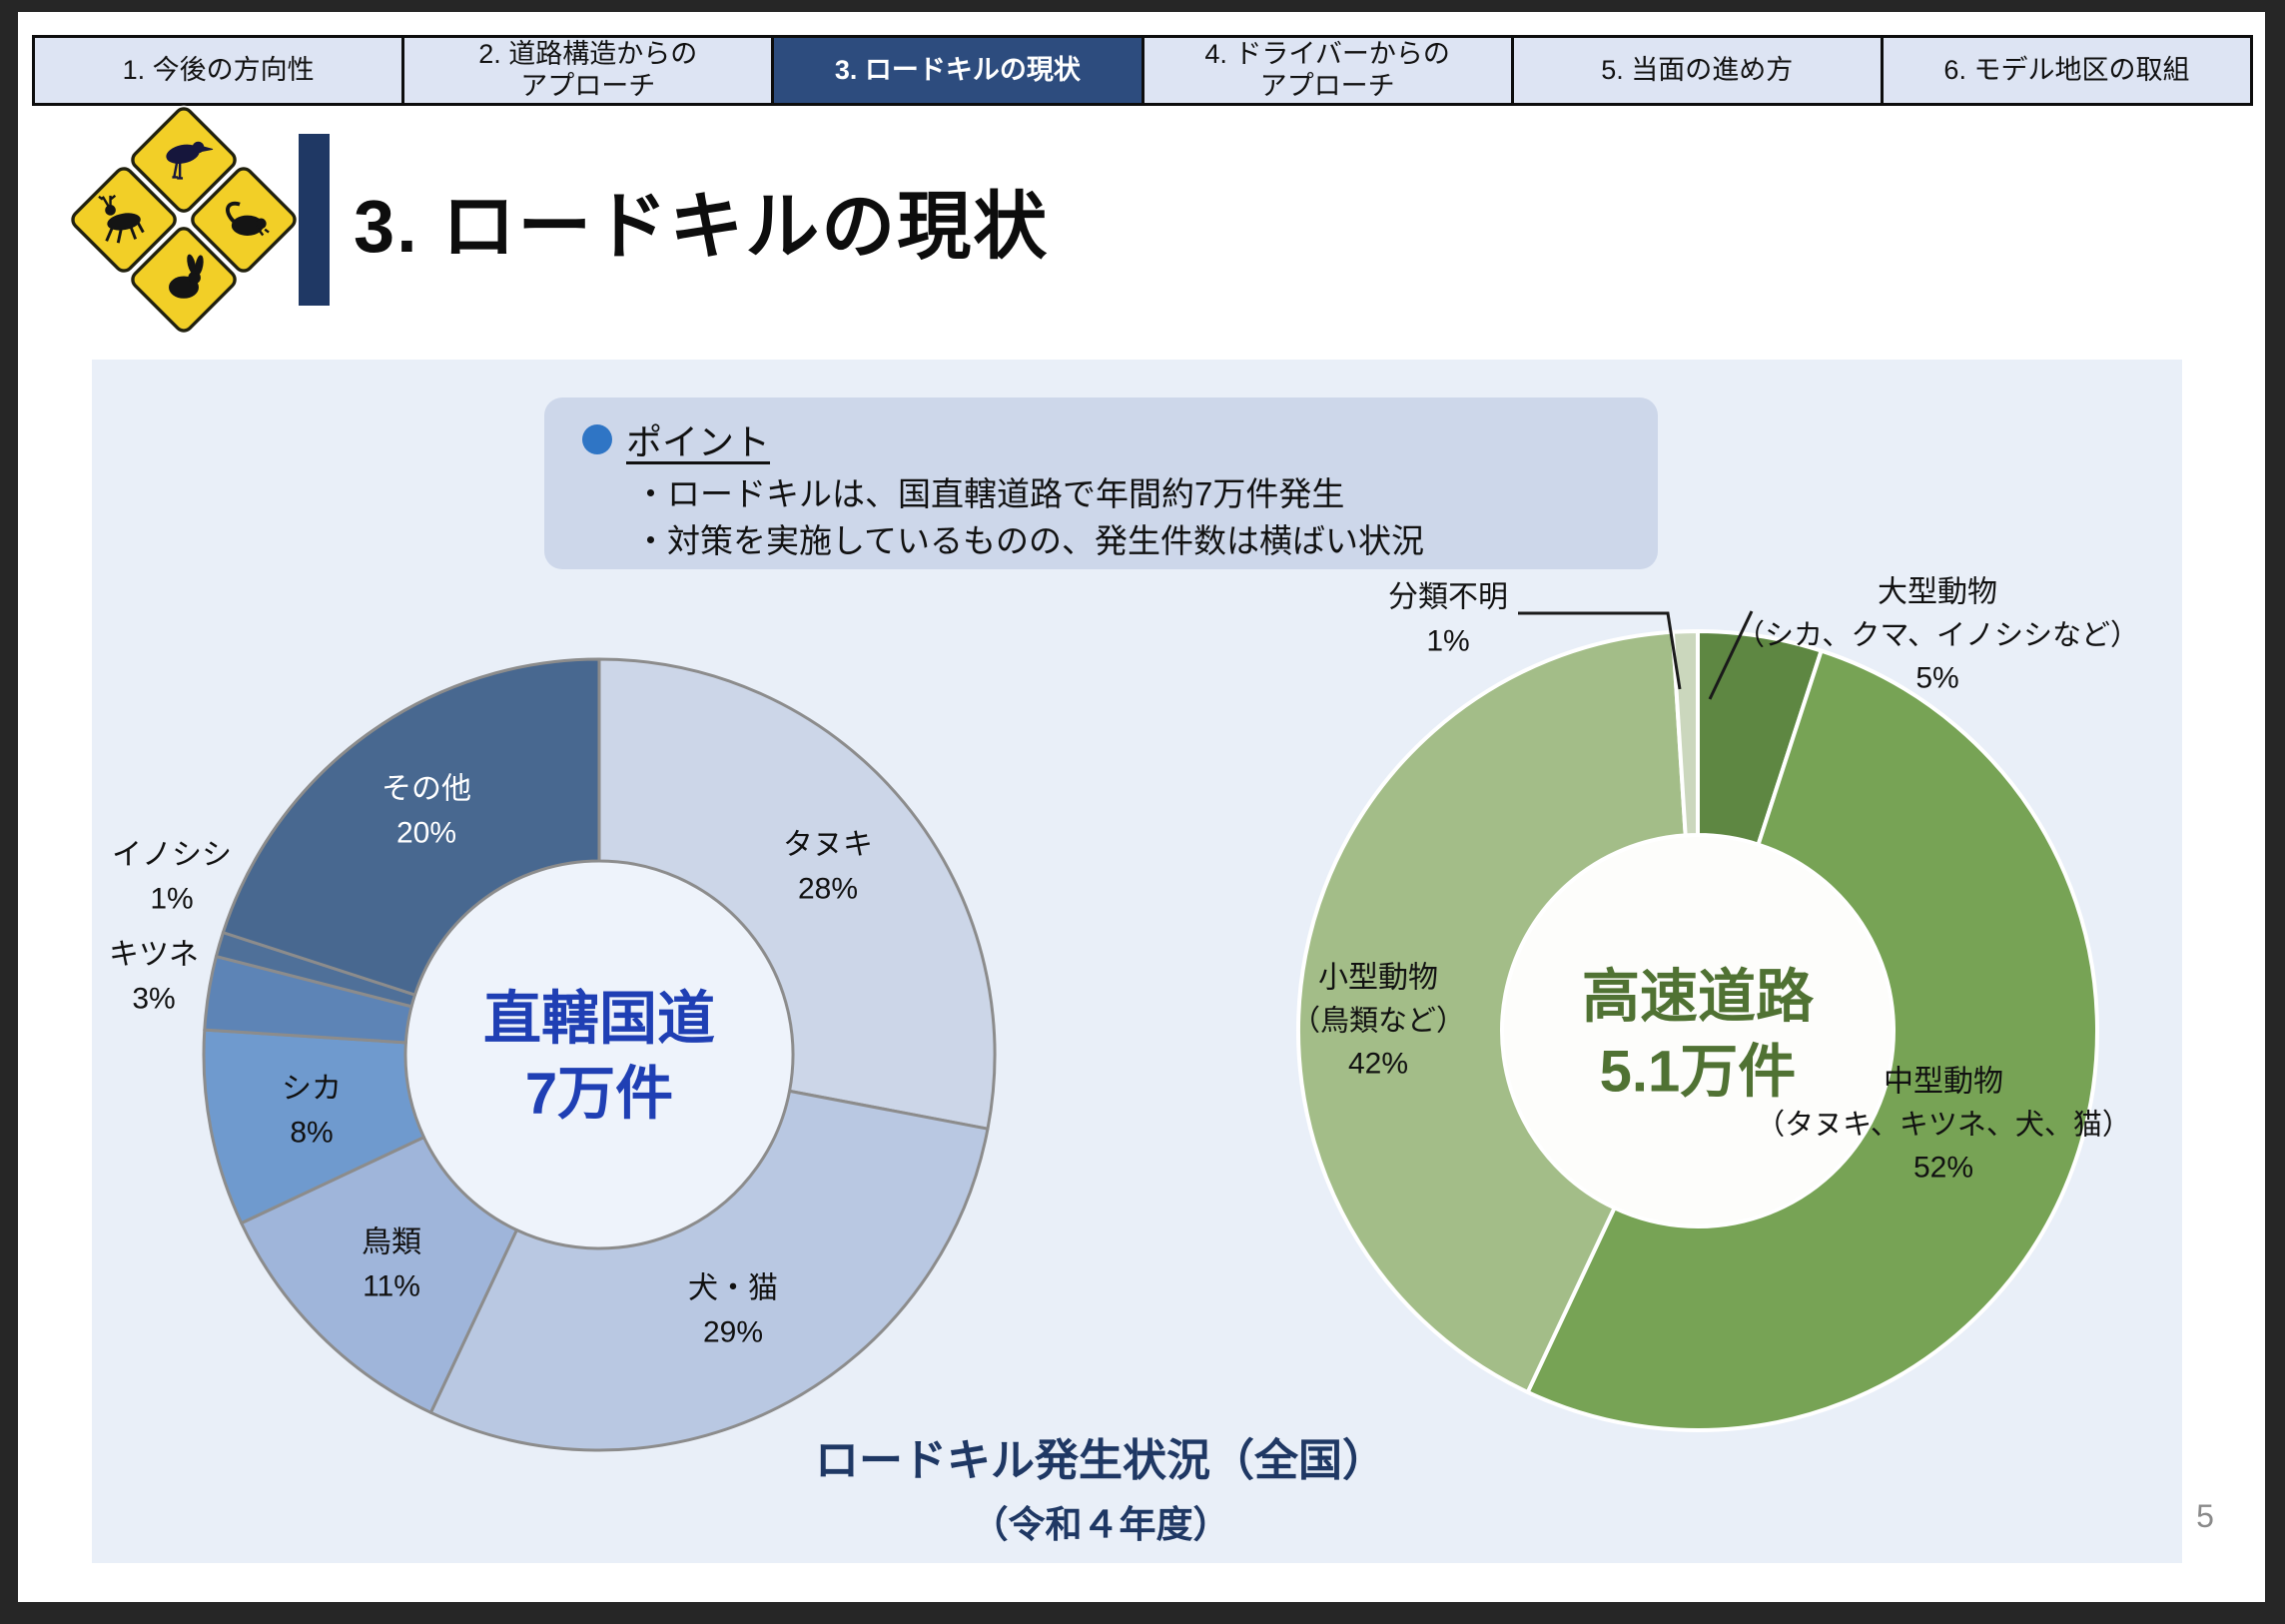 This screenshot has width=2285, height=1624. I want to click on point-heading-row: ポイント, so click(1105, 439).